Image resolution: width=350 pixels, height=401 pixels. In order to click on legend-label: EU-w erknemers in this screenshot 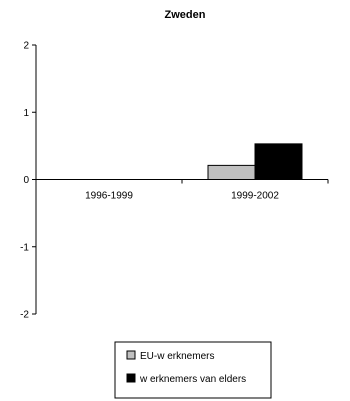, I will do `click(177, 356)`.